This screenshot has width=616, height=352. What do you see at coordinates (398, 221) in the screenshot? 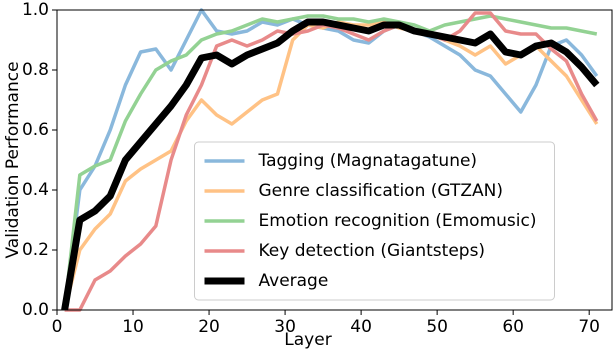
I see `legend-label: Emotion recognition (Emomusic)` at bounding box center [398, 221].